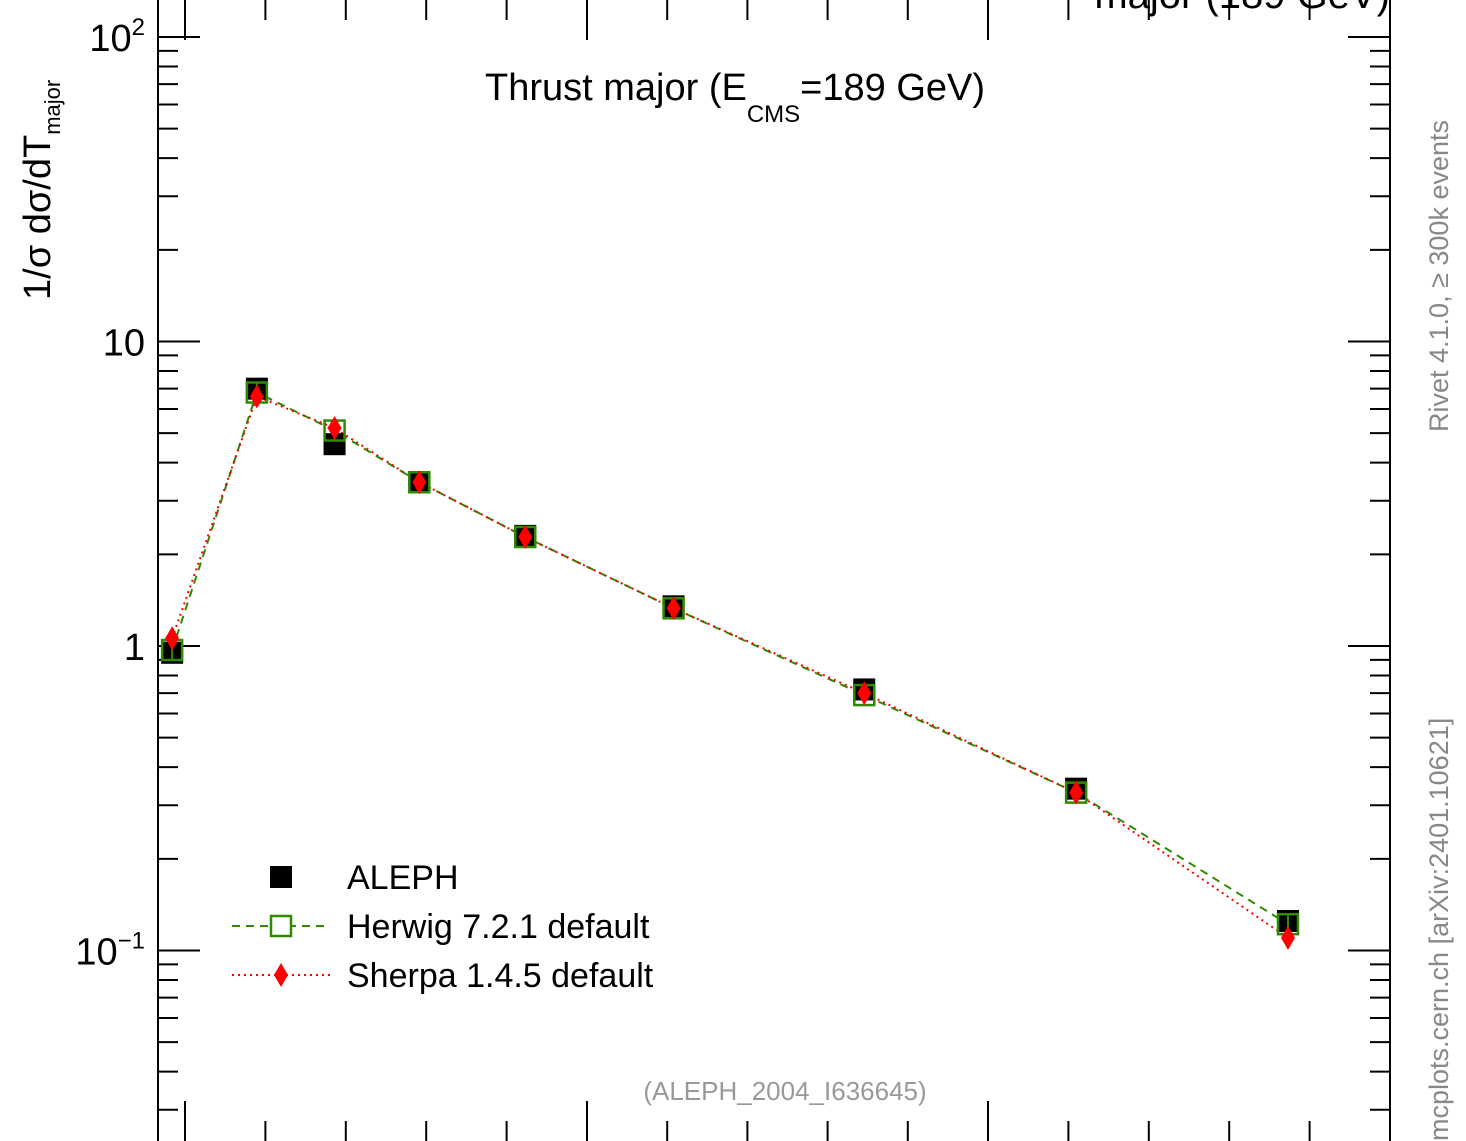 The height and width of the screenshot is (1141, 1466). What do you see at coordinates (52, 107) in the screenshot?
I see `y-axis-label-sub: major` at bounding box center [52, 107].